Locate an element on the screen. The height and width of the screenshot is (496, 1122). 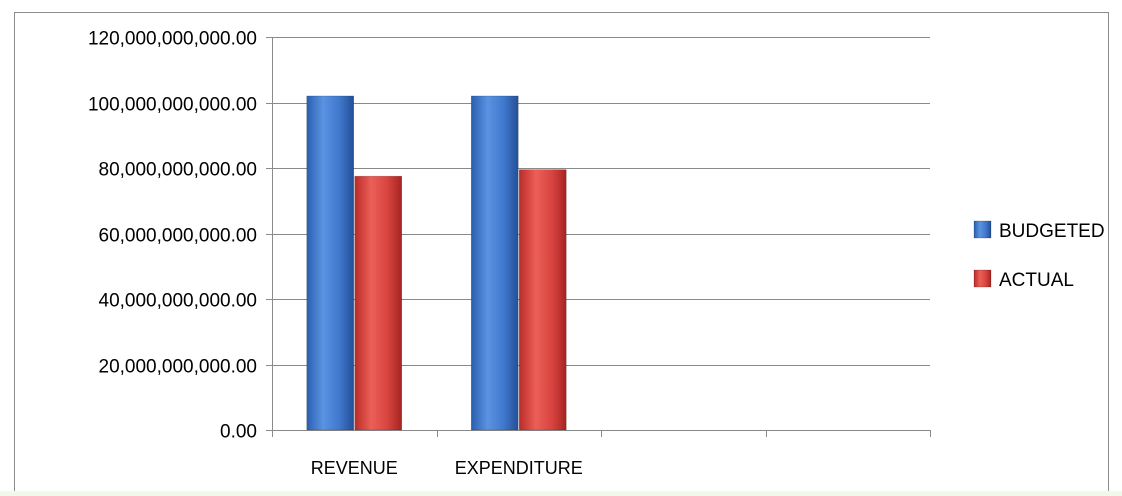
bar-budgeted-expenditure is located at coordinates (494, 263).